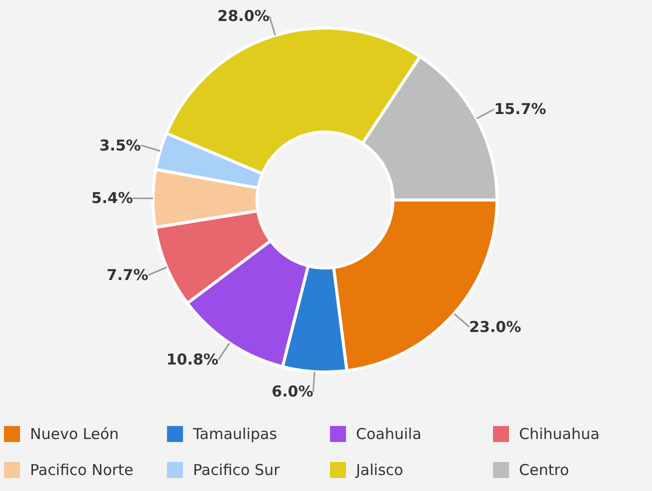 This screenshot has height=491, width=652. What do you see at coordinates (82, 470) in the screenshot?
I see `legend-label: Pacifico Norte` at bounding box center [82, 470].